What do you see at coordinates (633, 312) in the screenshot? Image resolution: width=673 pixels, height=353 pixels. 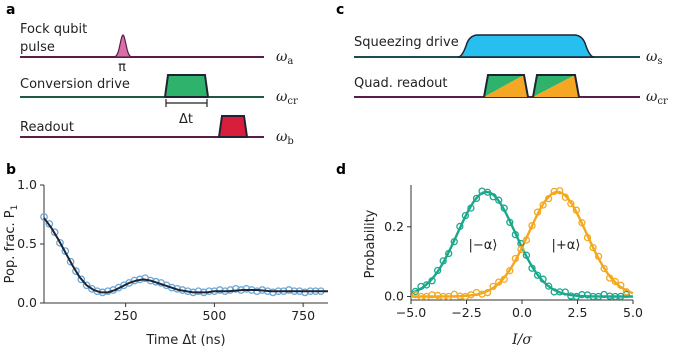 I see `d-xtick-label: 5.0` at bounding box center [633, 312].